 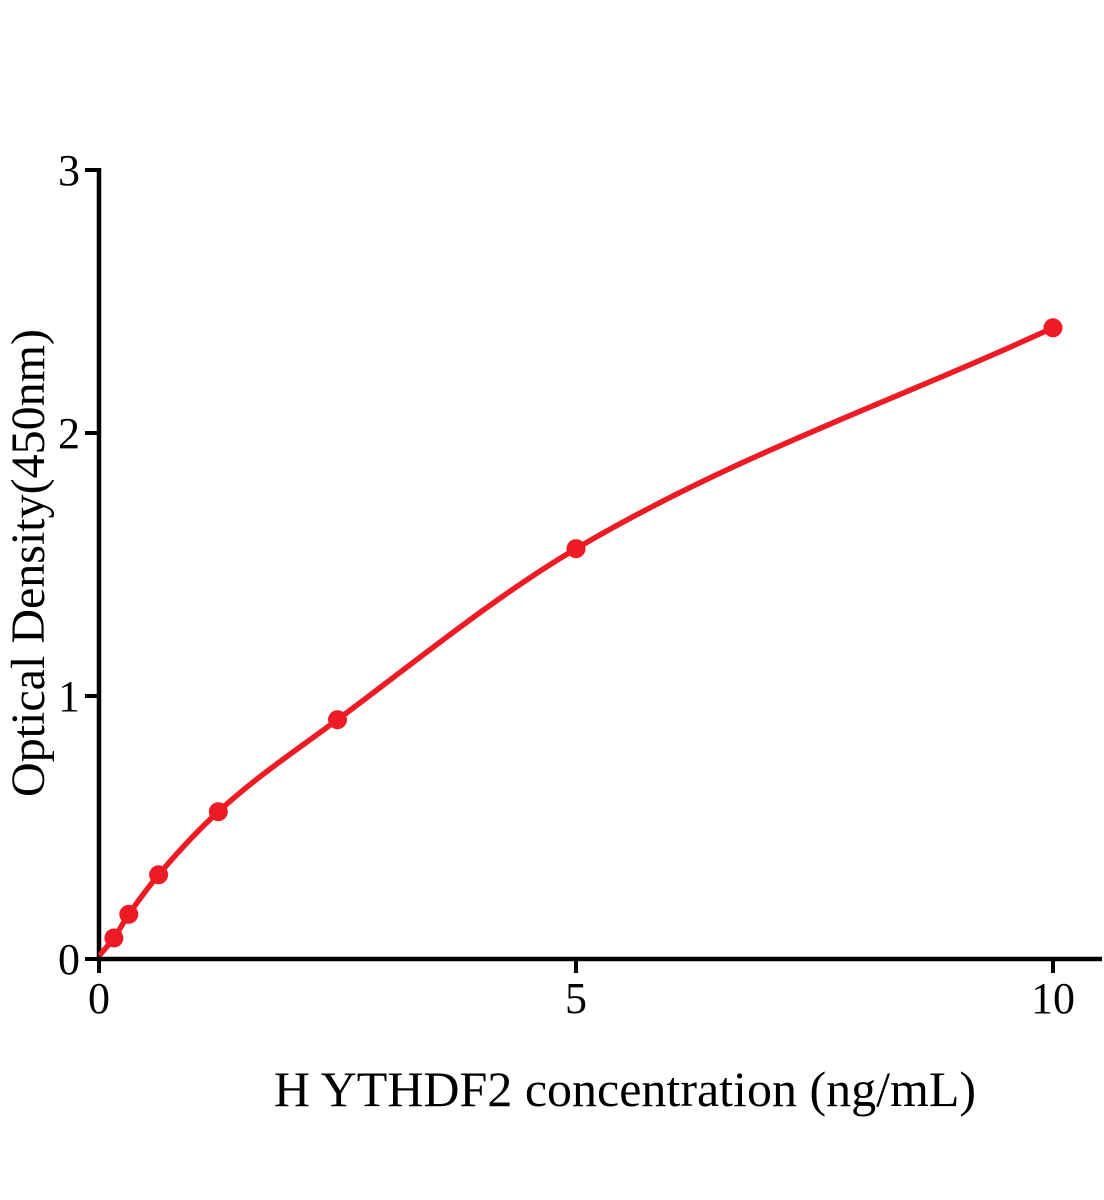 I want to click on x-tick-label: 10, so click(x=1053, y=998).